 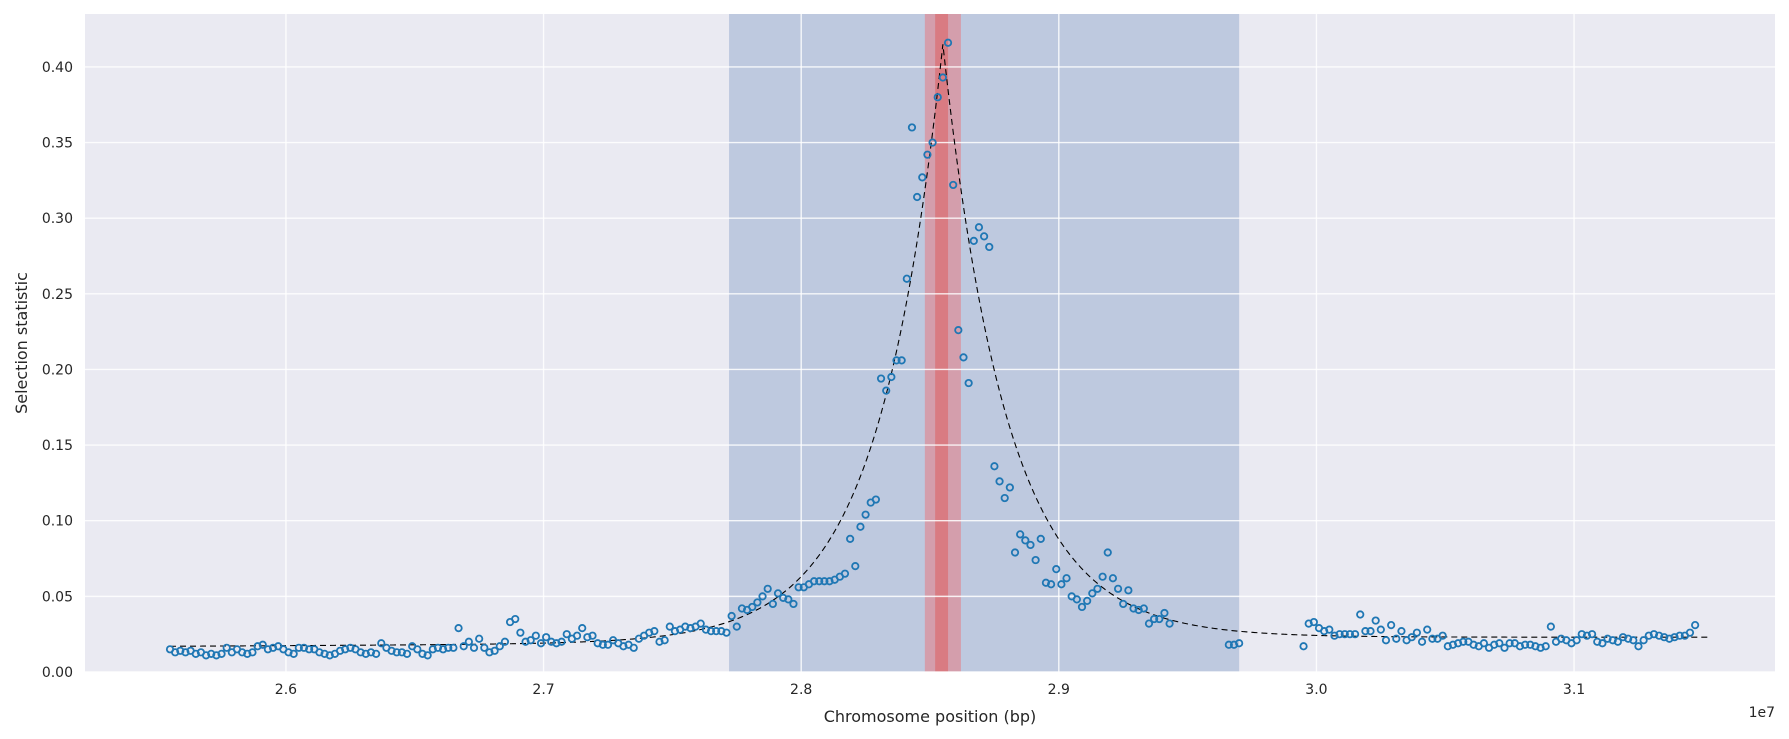 I want to click on y-tick-label: 0.15, so click(x=57, y=446).